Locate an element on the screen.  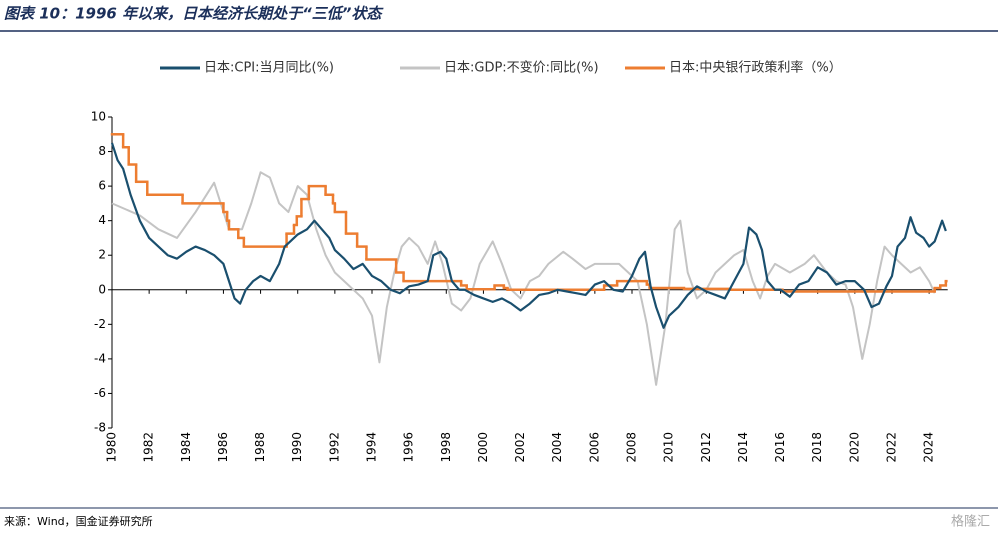
legend-label: 日本:CPI:当月同比(%) is located at coordinates (269, 68).